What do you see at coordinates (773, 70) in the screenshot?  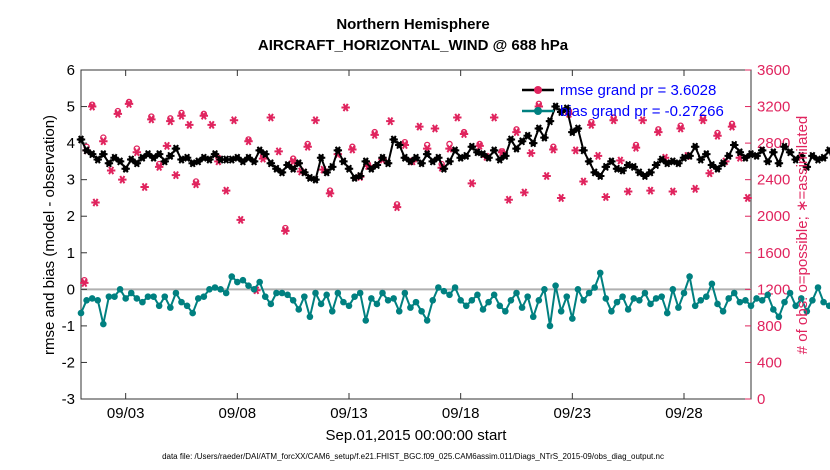 I see `y-right-tick-label: 3600` at bounding box center [773, 70].